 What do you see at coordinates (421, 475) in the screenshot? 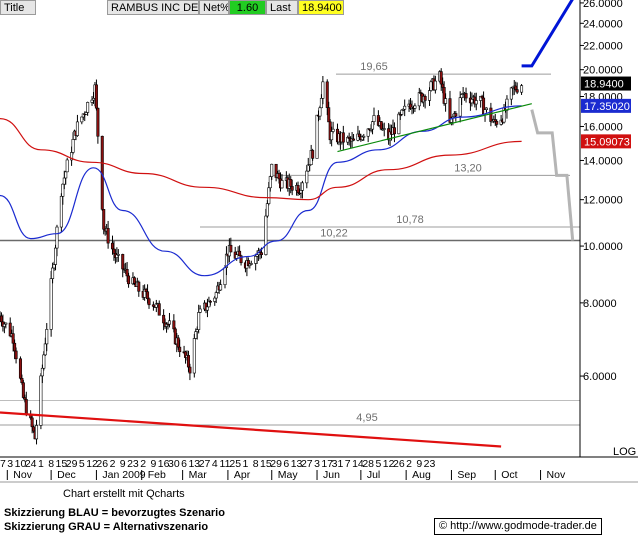
I see `x-month-label: Aug` at bounding box center [421, 475].